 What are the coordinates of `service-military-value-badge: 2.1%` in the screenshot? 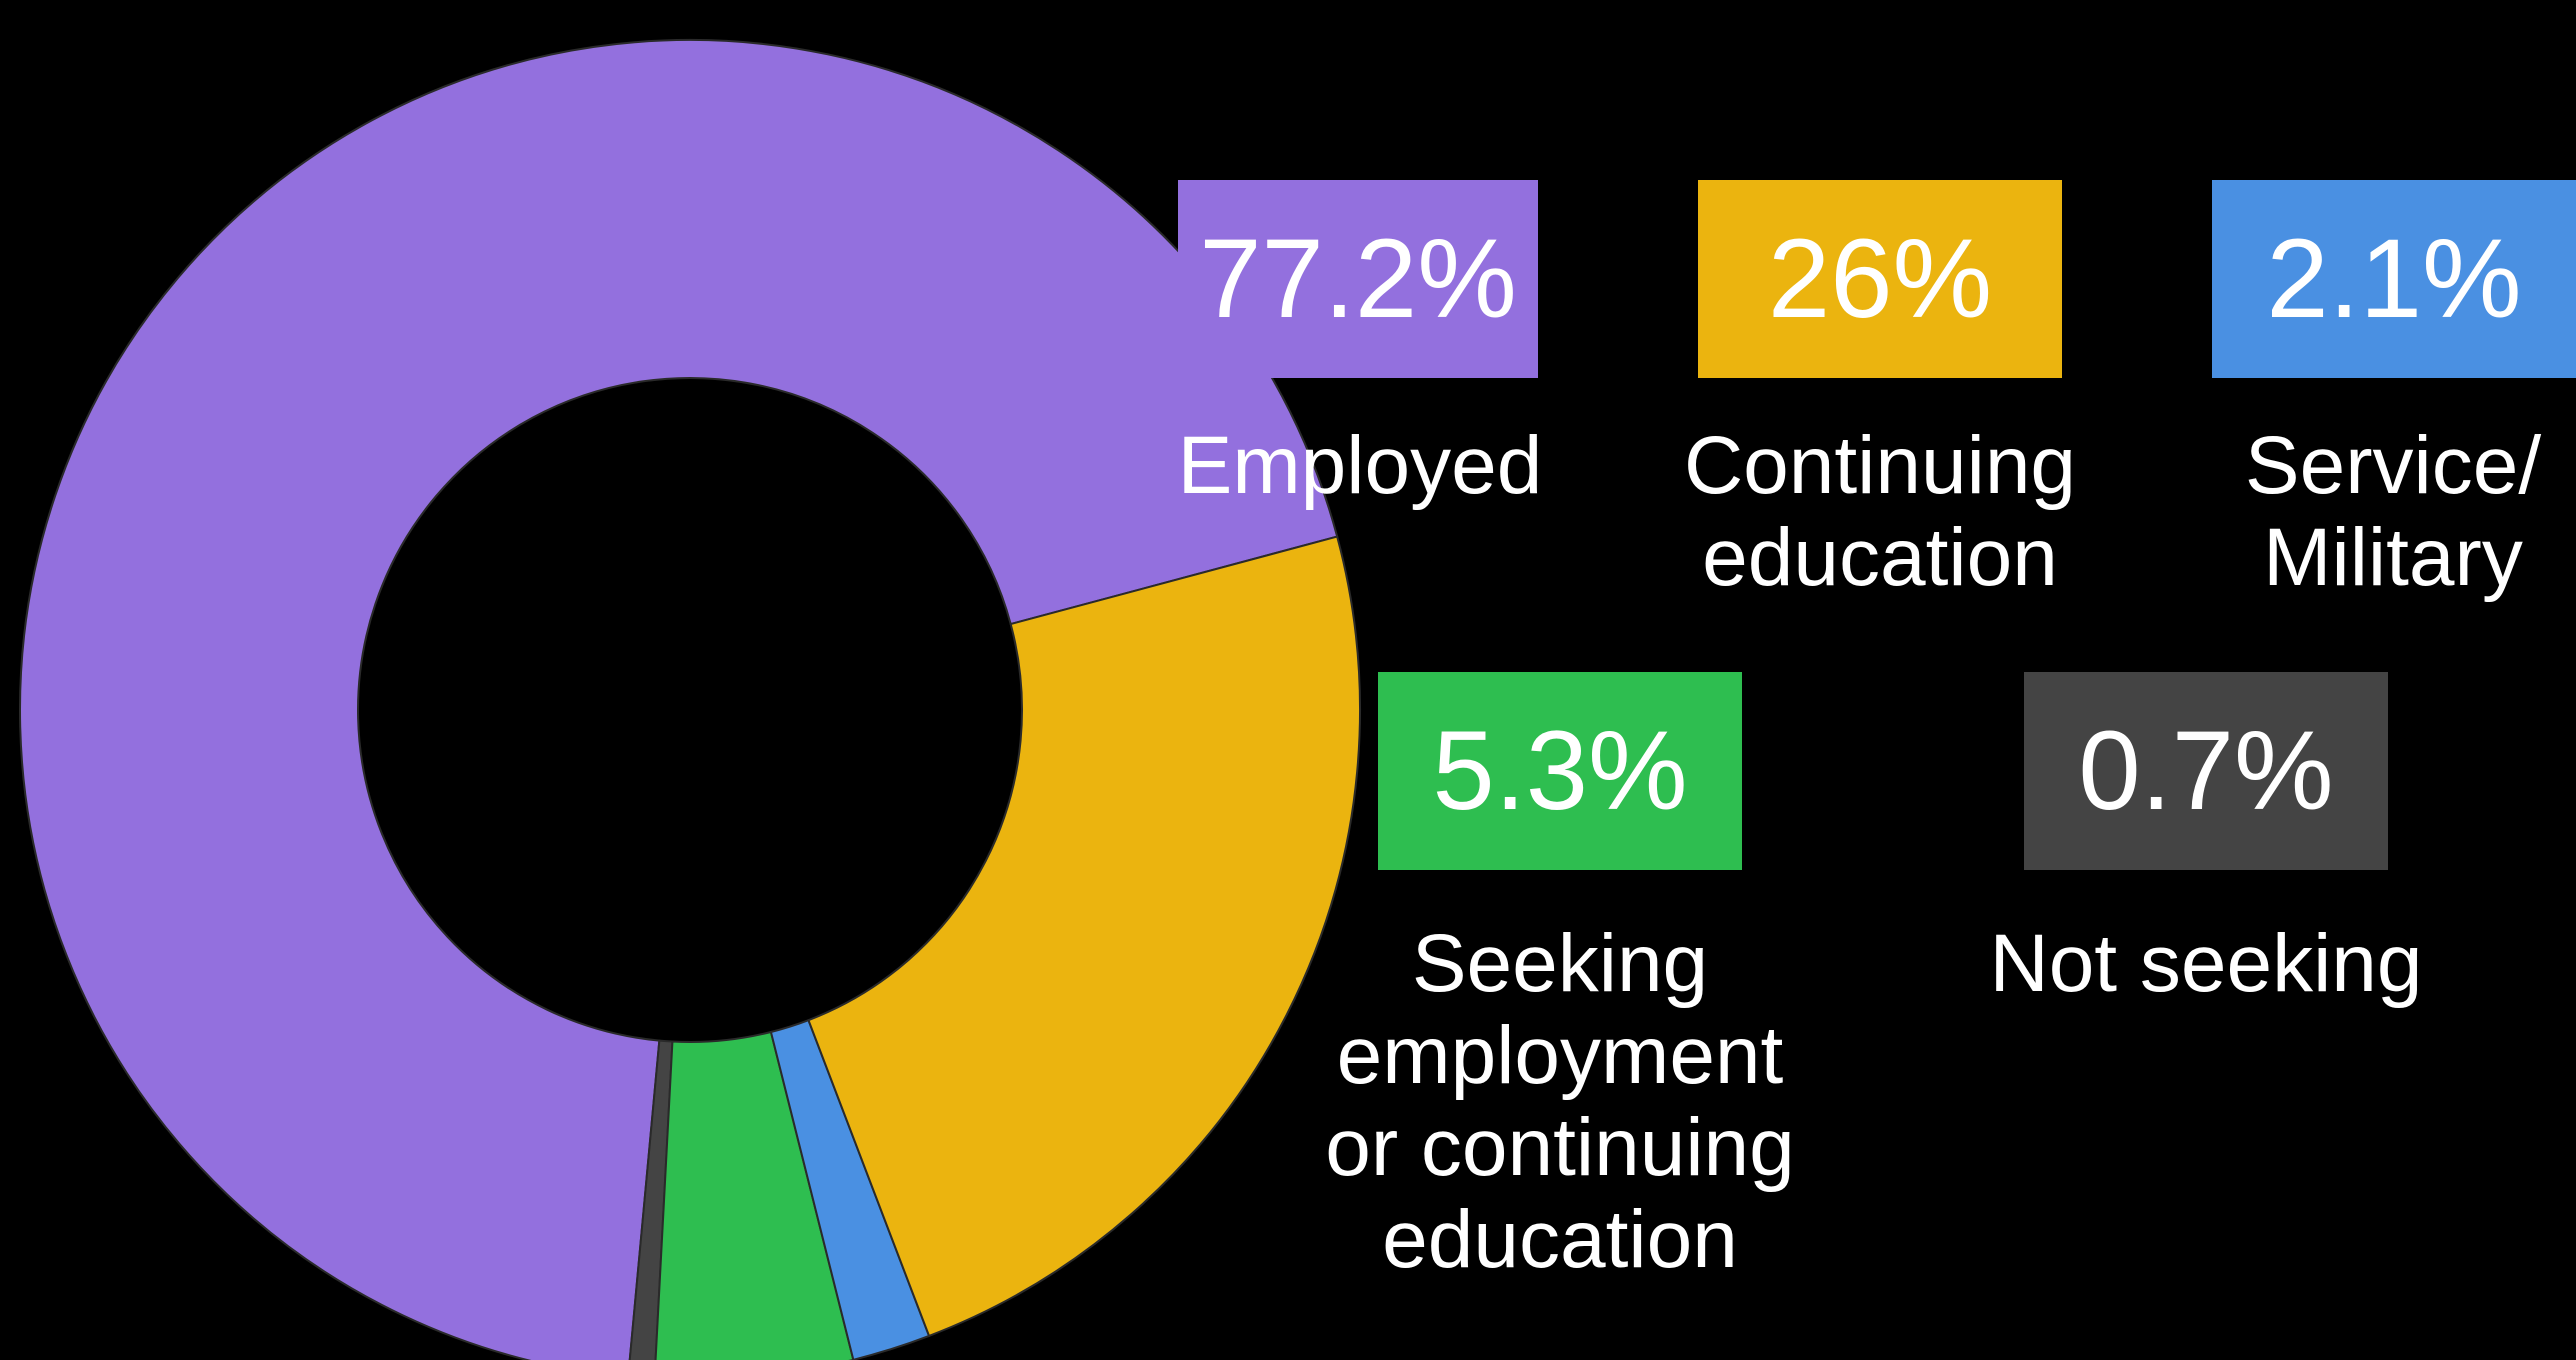 It's located at (2394, 279).